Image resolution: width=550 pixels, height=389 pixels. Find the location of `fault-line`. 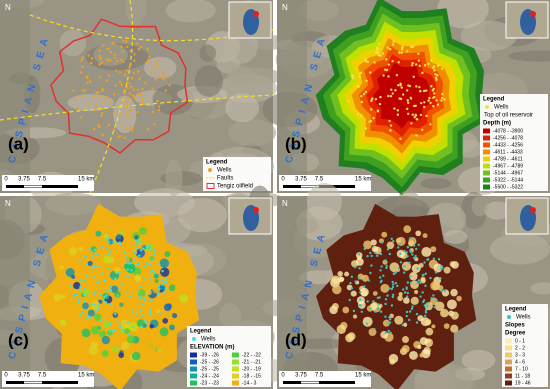

fault-line is located at coordinates (151, 28).